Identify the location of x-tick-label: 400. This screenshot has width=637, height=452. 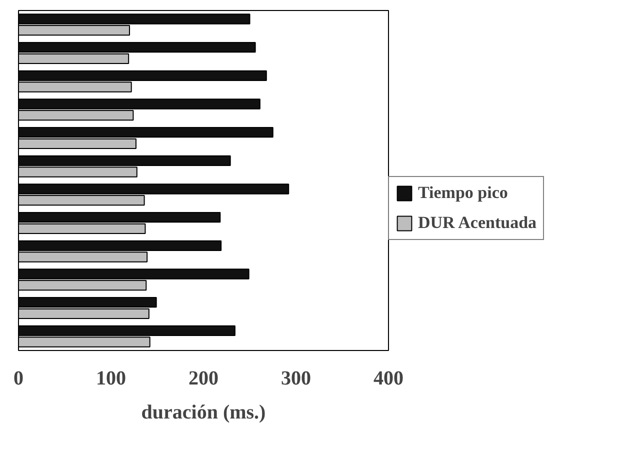
(389, 379).